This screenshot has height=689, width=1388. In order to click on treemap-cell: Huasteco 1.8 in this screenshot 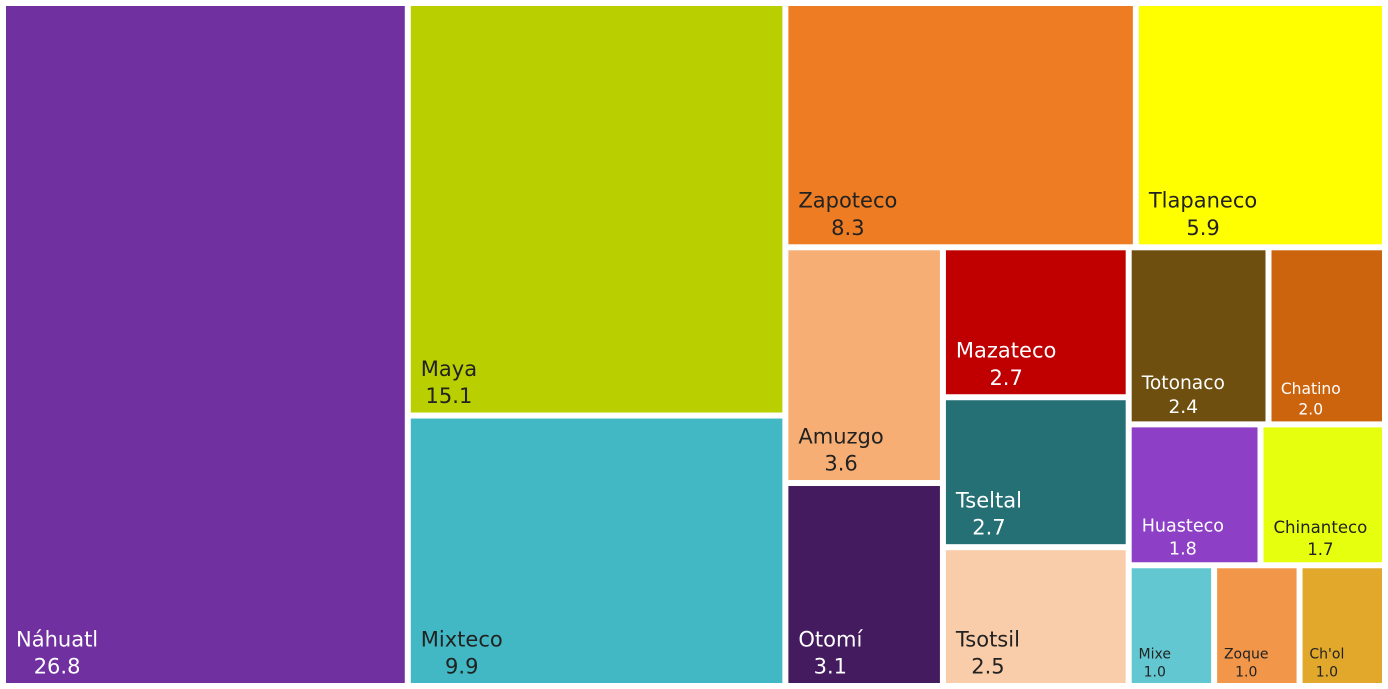, I will do `click(1194, 495)`.